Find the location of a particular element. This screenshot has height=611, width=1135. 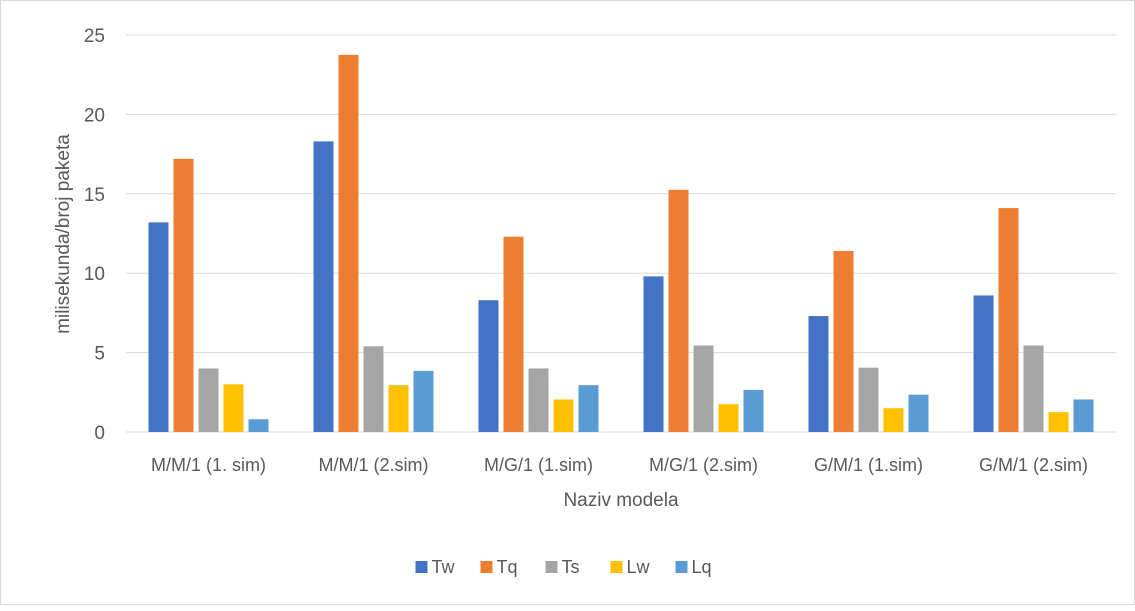

legend-label: Lq is located at coordinates (702, 567).